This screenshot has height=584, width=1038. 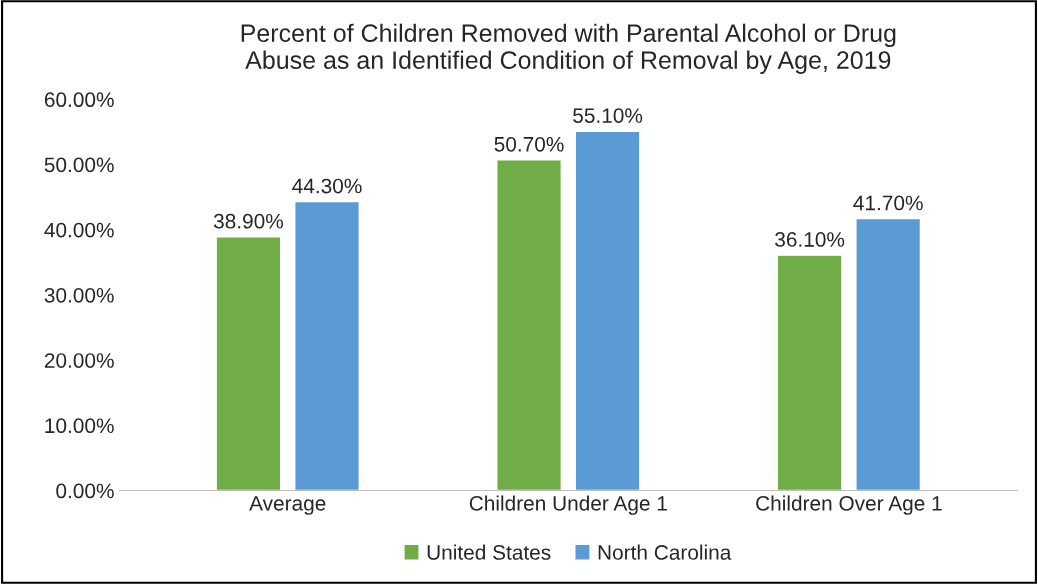 I want to click on legend-label: North Carolina, so click(x=665, y=552).